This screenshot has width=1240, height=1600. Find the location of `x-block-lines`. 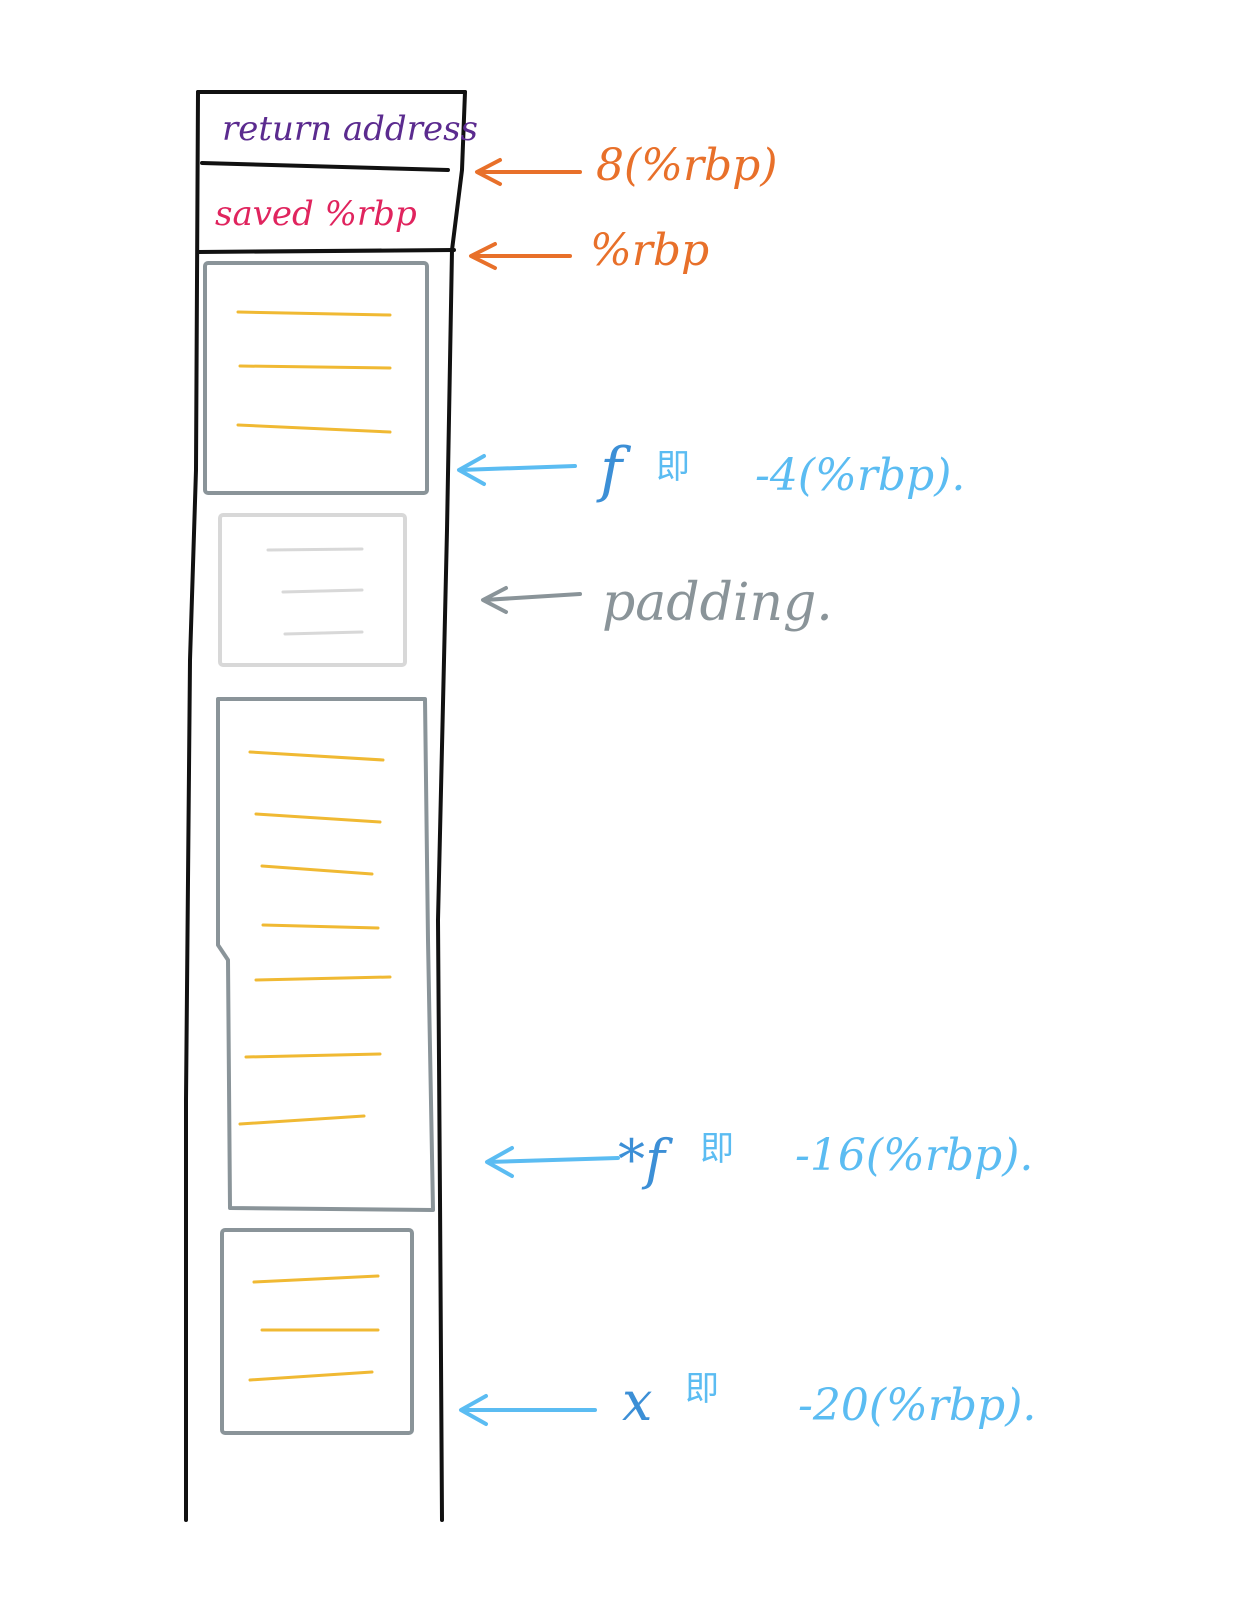

x-block-lines is located at coordinates (314, 1328).